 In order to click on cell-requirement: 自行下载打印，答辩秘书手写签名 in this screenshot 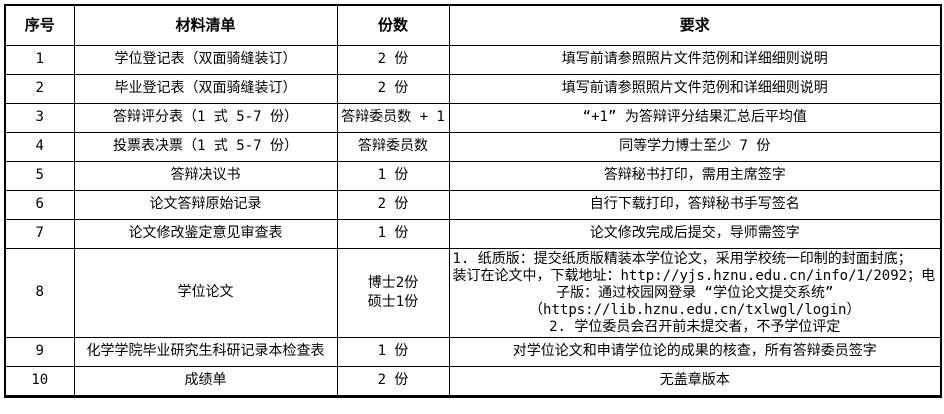, I will do `click(695, 205)`.